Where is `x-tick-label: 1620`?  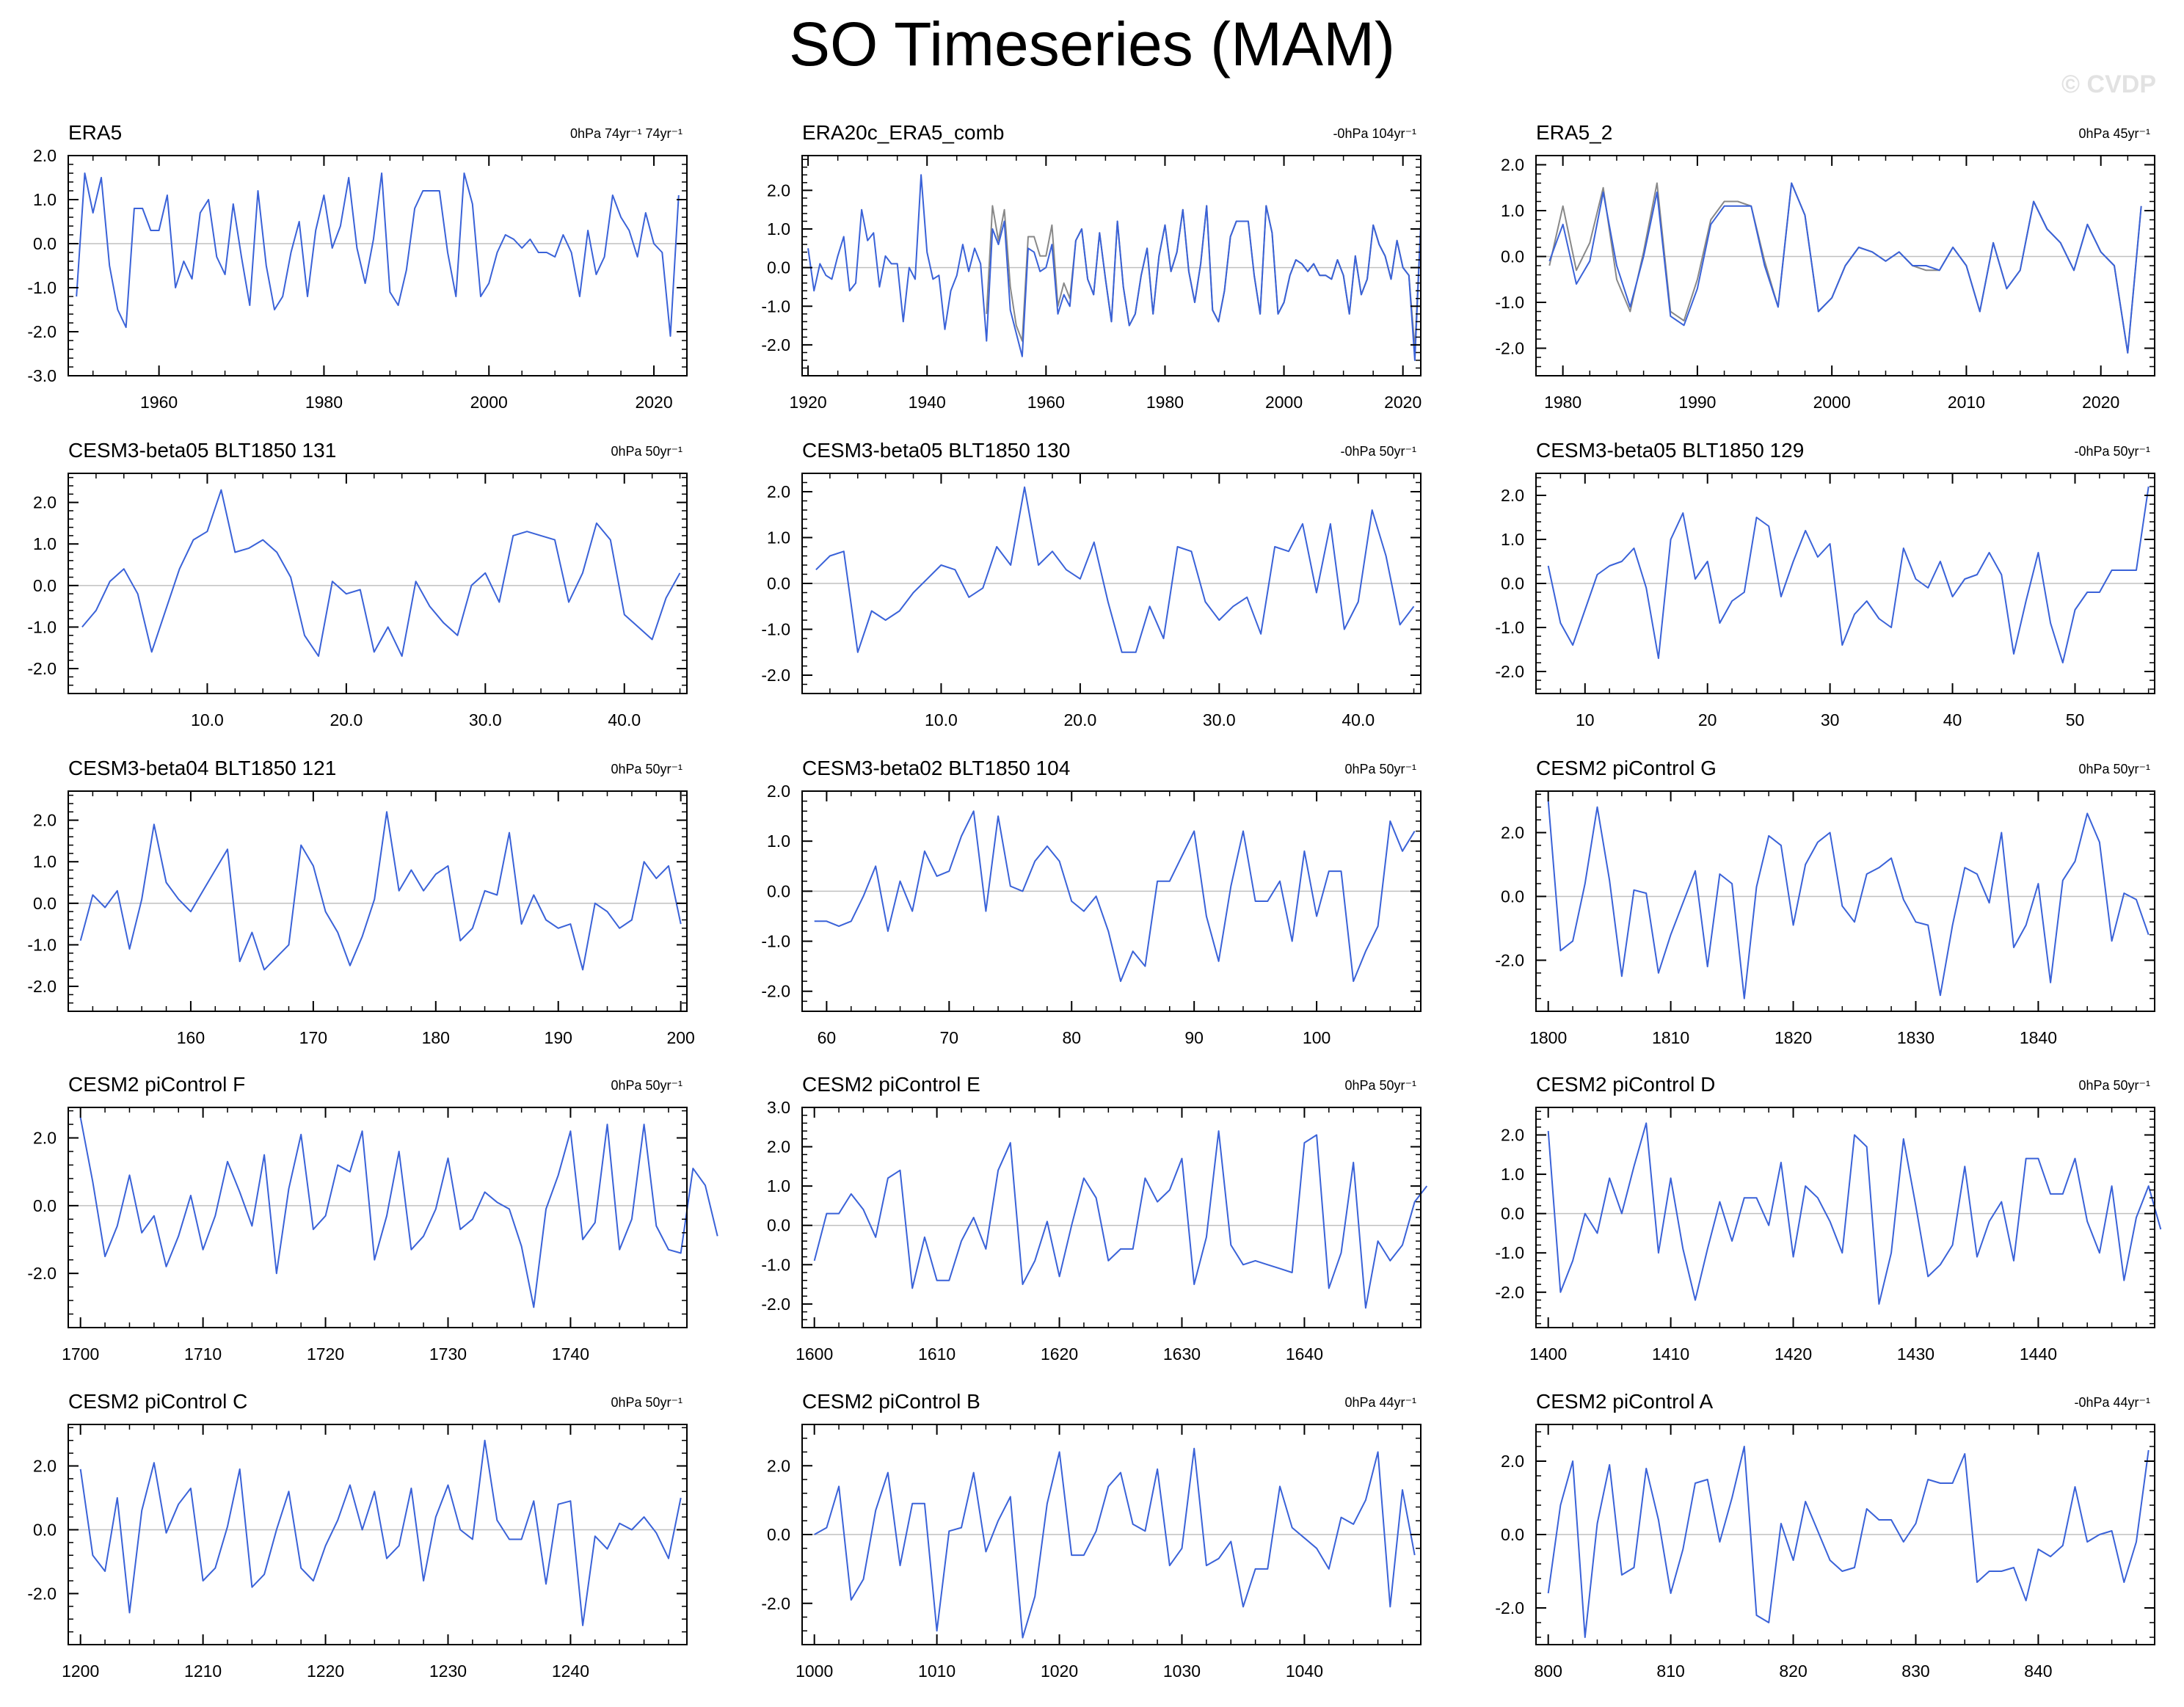 x-tick-label: 1620 is located at coordinates (1059, 1354).